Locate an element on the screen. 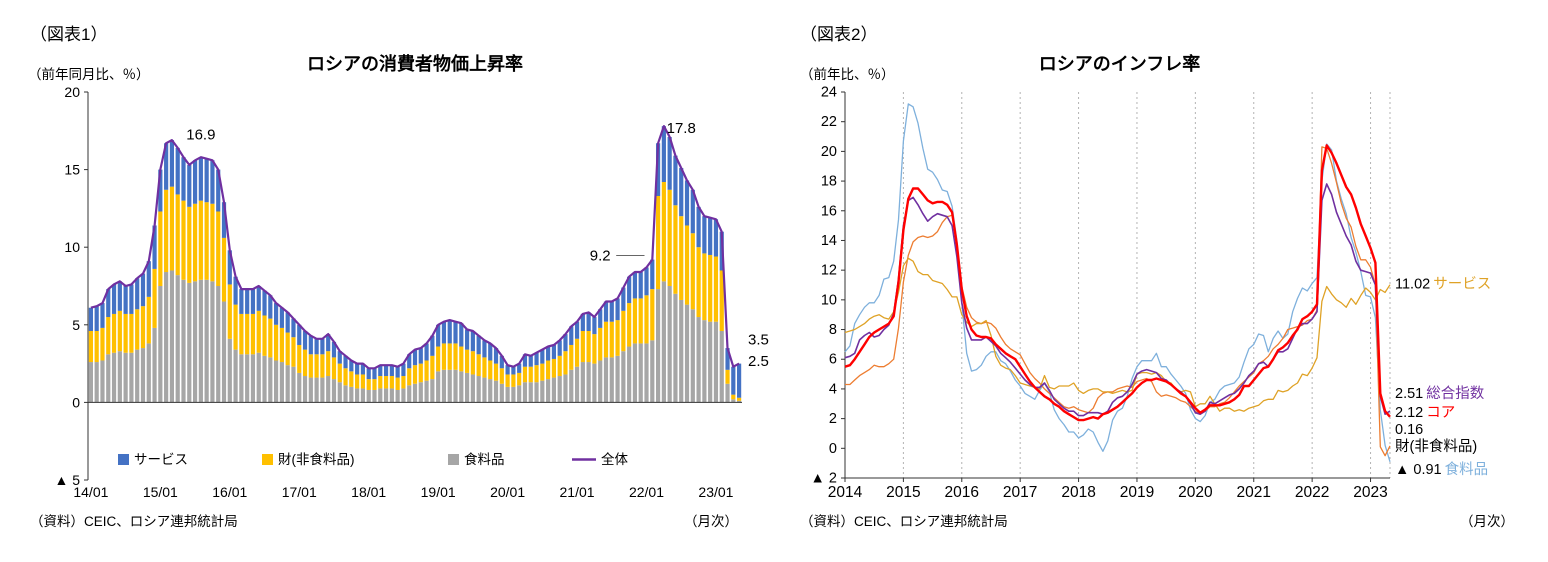 The height and width of the screenshot is (562, 1548). end-label-name: 財(非食料品) is located at coordinates (1436, 446).